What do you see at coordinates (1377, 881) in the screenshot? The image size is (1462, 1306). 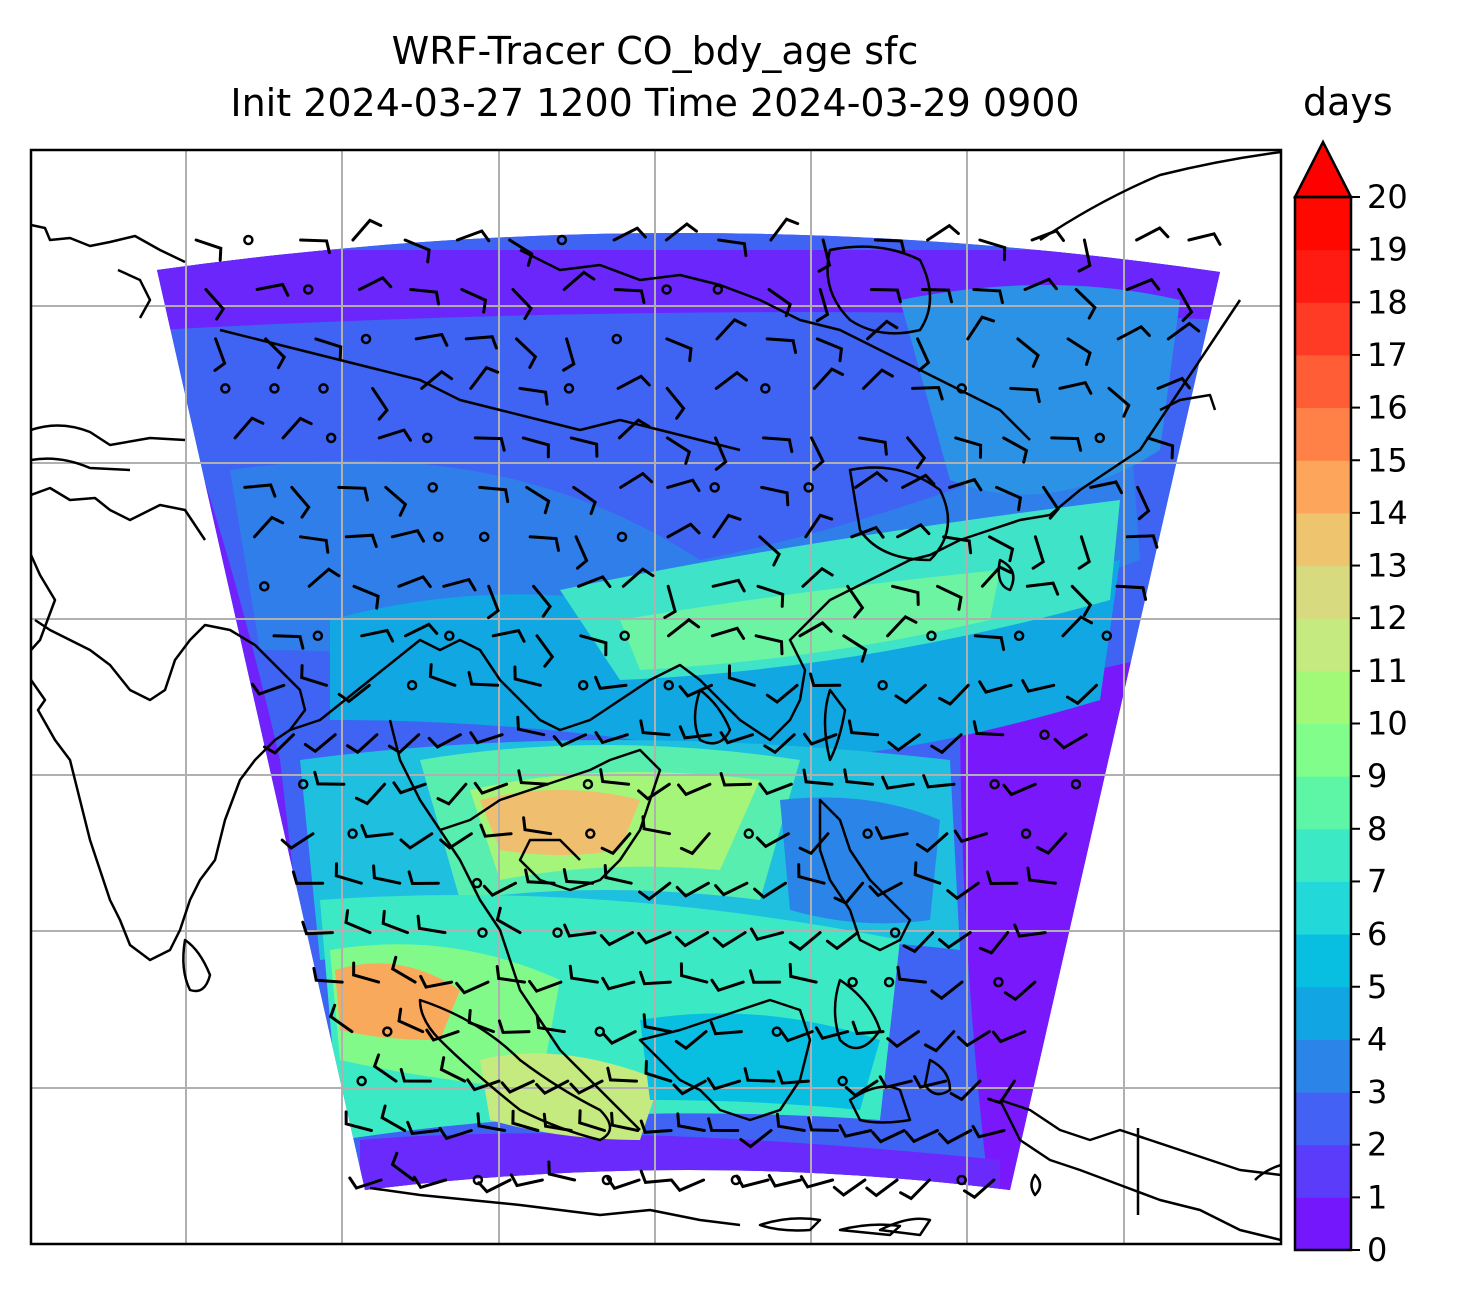 I see `colorbar-tick-label: 7` at bounding box center [1377, 881].